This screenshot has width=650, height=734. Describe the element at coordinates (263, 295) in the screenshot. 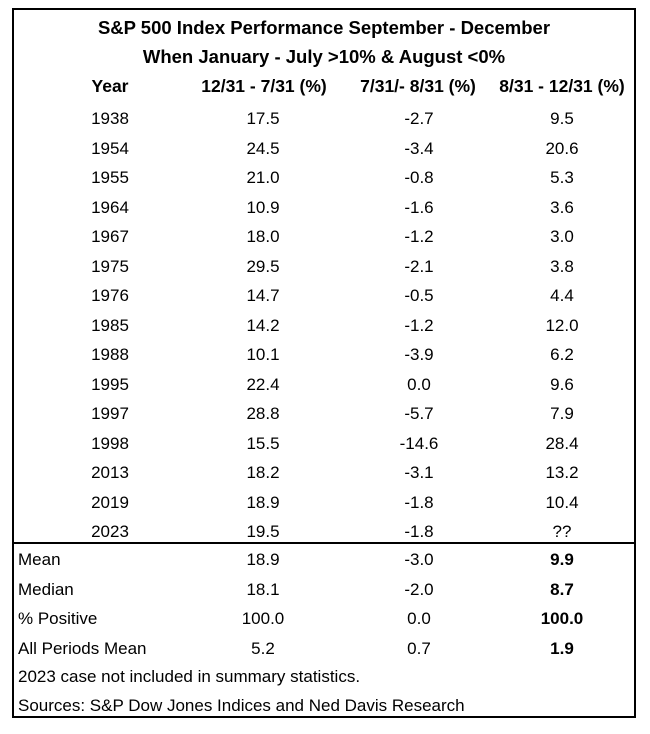

I see `jan-jul-cell: 14.7` at that location.